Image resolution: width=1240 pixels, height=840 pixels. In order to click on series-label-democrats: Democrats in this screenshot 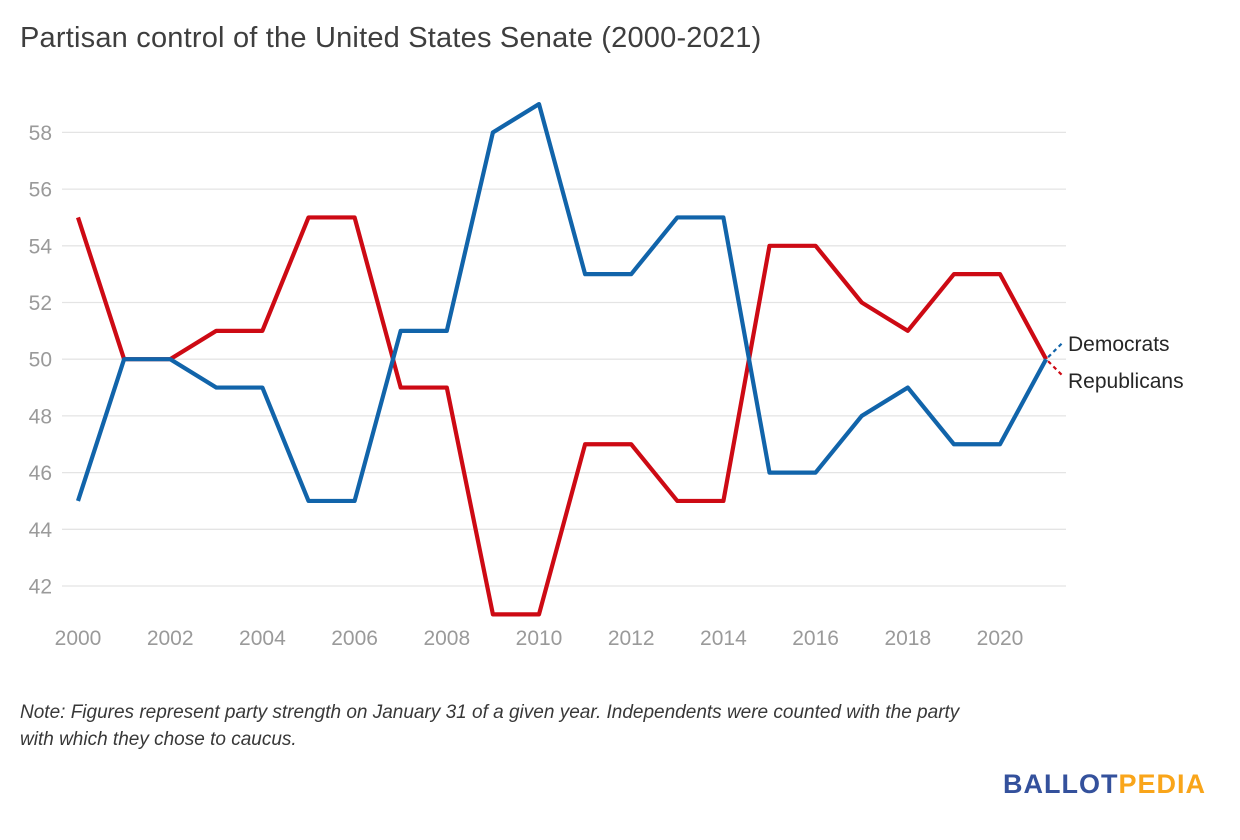, I will do `click(1119, 344)`.